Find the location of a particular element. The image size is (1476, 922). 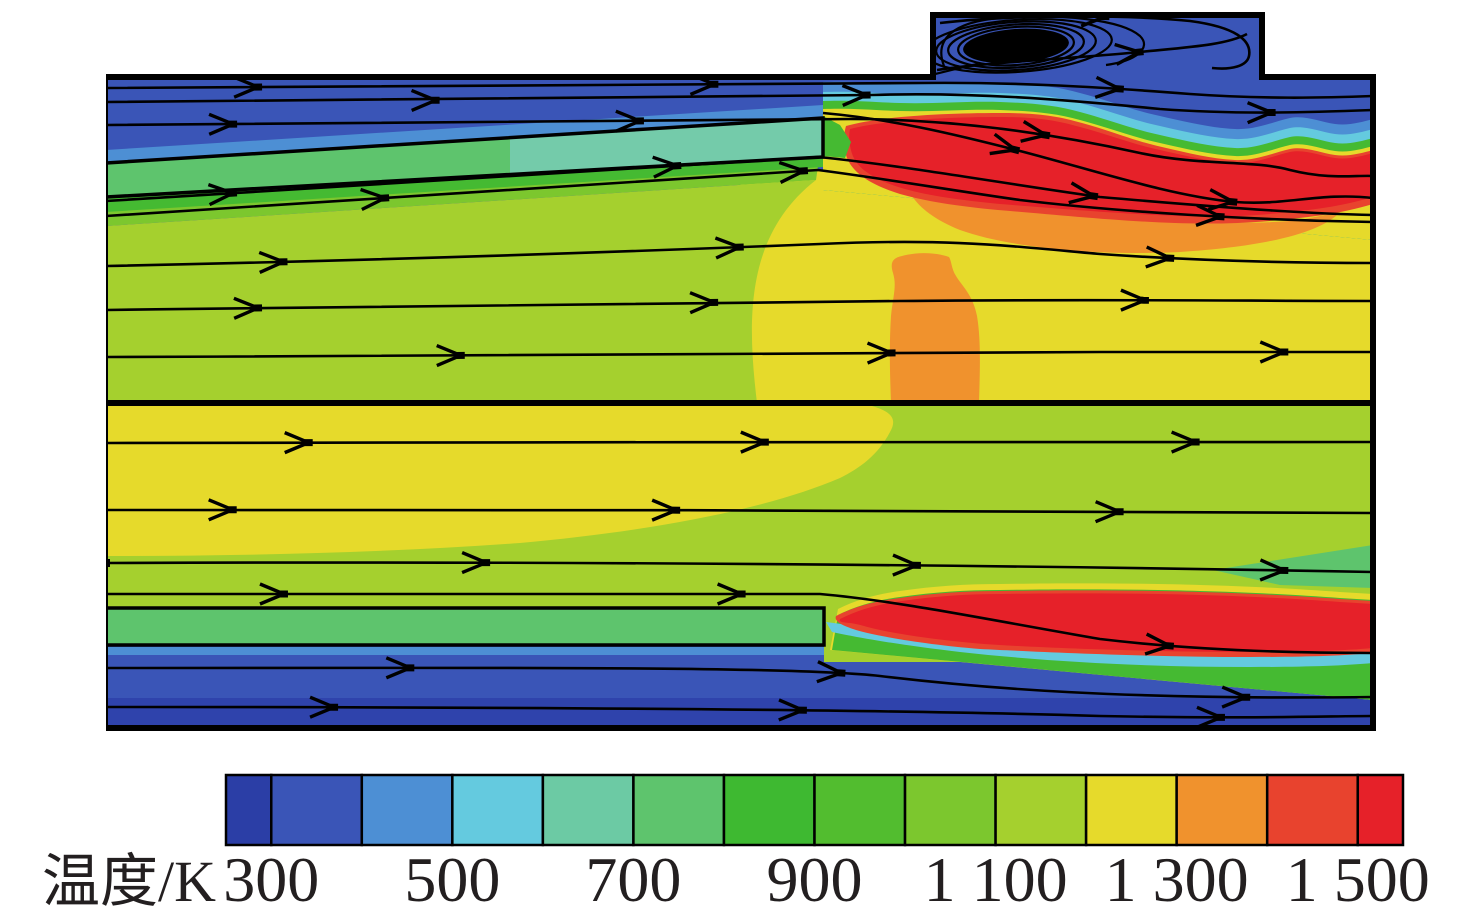

colorbar-ticks: 300 500 700 900 1 100 1 300 1 500 is located at coordinates (826, 879).